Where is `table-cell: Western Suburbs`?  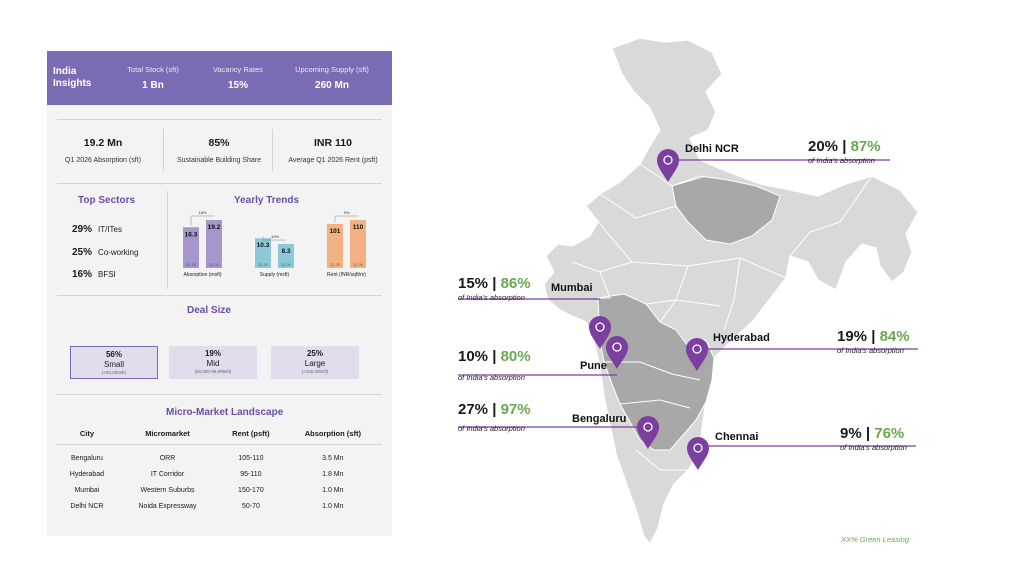 table-cell: Western Suburbs is located at coordinates (167, 490).